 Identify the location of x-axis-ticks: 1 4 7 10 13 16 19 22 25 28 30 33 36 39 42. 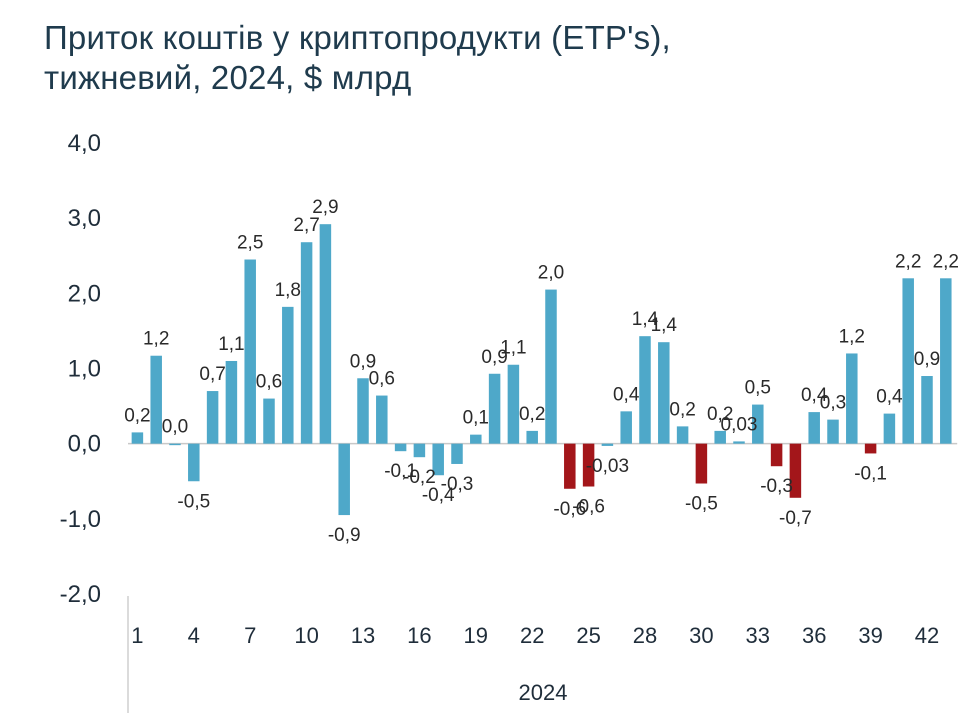
(535, 635).